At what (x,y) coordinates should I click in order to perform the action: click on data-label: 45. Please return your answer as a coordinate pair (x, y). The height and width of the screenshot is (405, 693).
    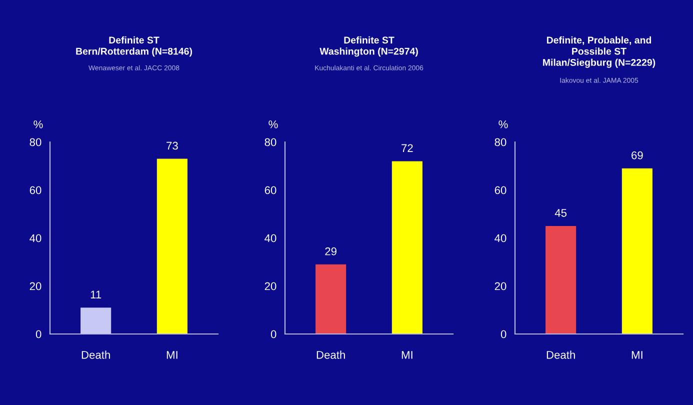
    Looking at the image, I should click on (560, 213).